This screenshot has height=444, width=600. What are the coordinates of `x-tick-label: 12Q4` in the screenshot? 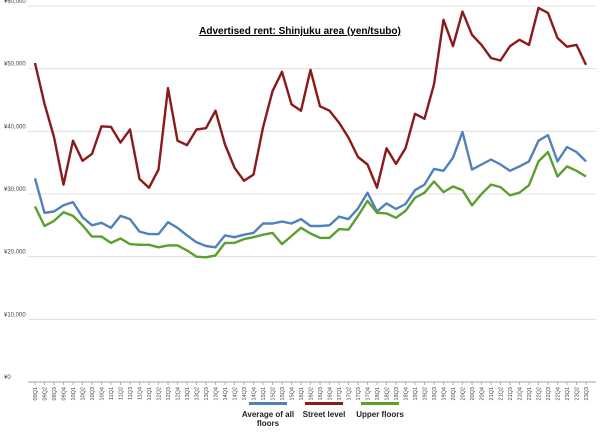 It's located at (179, 393).